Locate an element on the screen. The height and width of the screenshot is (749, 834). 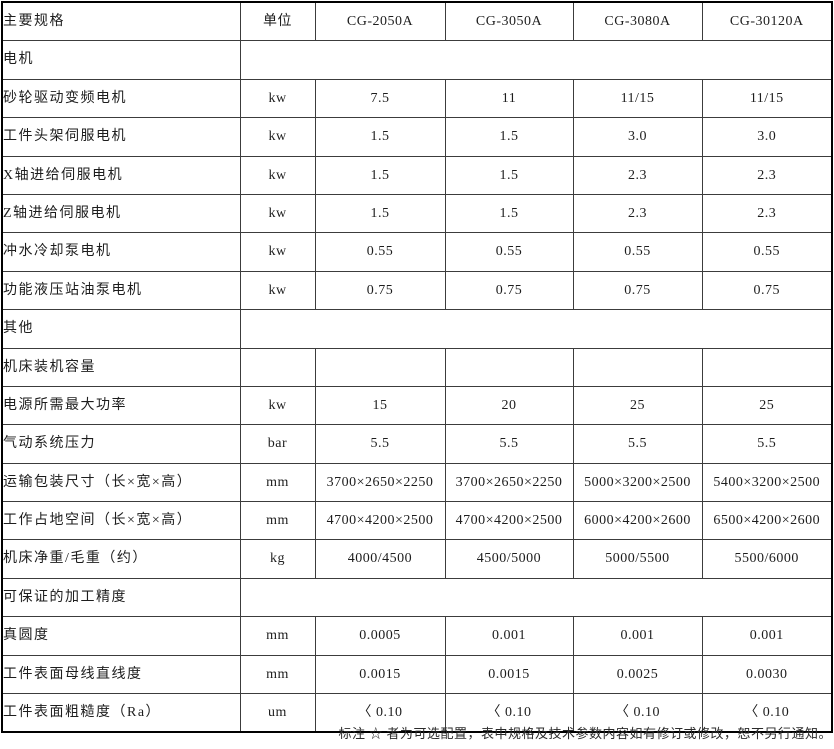
value-cell: 5000×3200×2500 is located at coordinates (637, 482).